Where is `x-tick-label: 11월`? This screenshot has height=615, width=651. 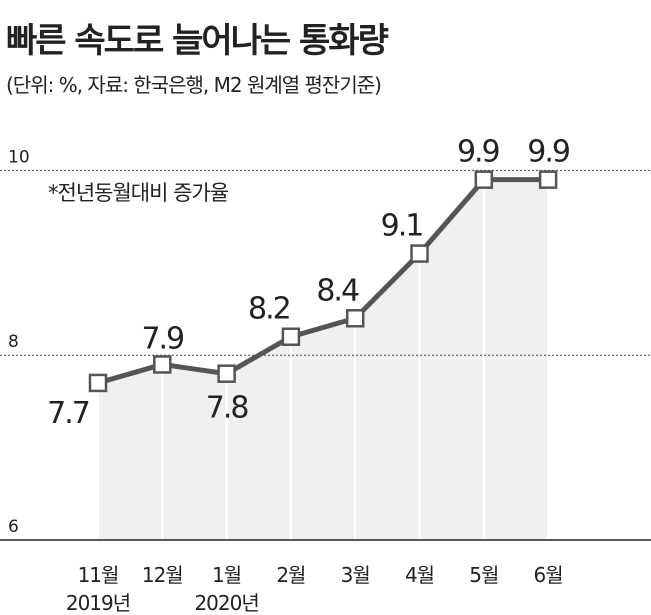
x-tick-label: 11월 is located at coordinates (98, 575).